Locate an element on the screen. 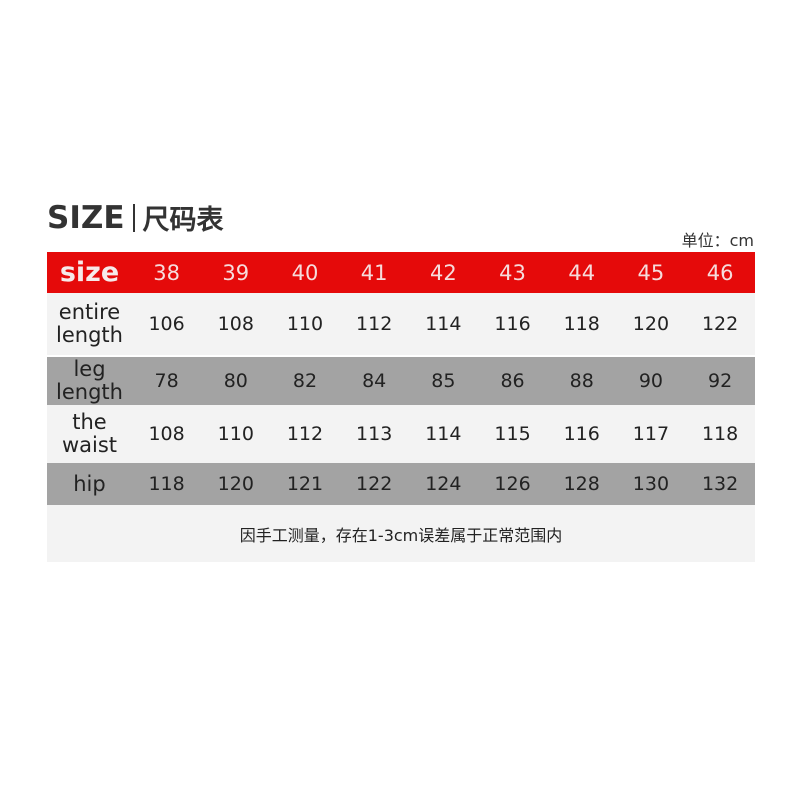 This screenshot has width=800, height=800. title-cn: 尺码表 is located at coordinates (183, 220).